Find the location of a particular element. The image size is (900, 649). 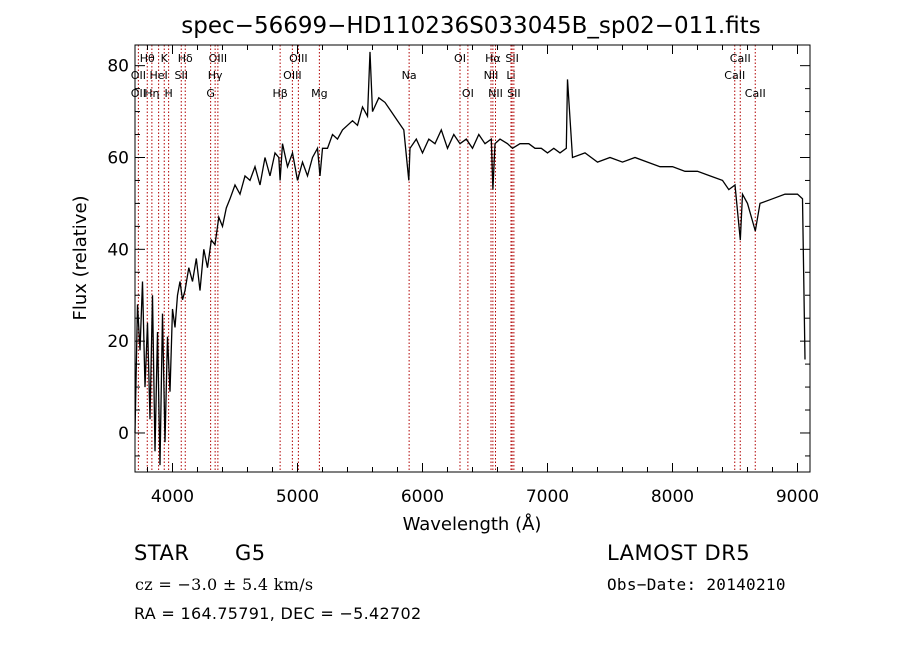

y-tick-label: 60 is located at coordinates (118, 158).